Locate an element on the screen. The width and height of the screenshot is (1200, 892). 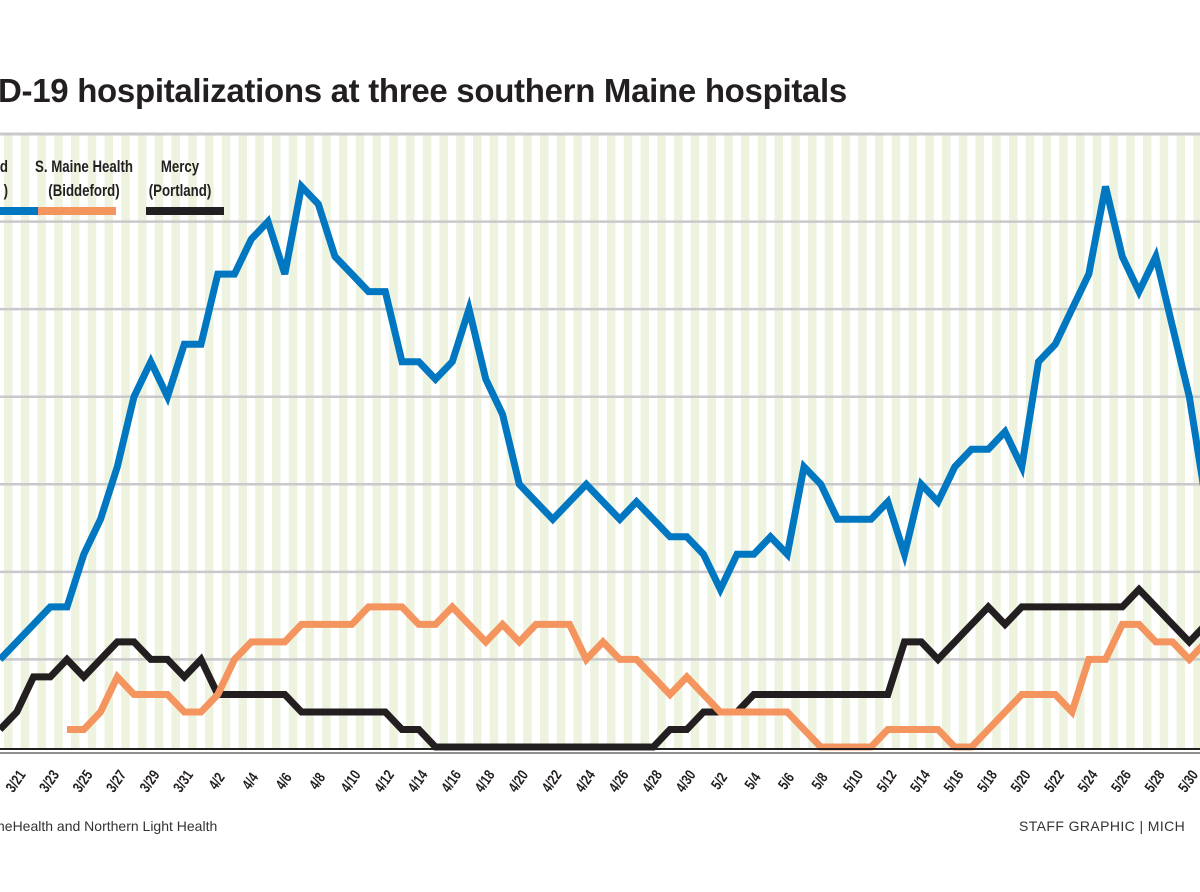
x-tick-label: 4/8 is located at coordinates (317, 780).